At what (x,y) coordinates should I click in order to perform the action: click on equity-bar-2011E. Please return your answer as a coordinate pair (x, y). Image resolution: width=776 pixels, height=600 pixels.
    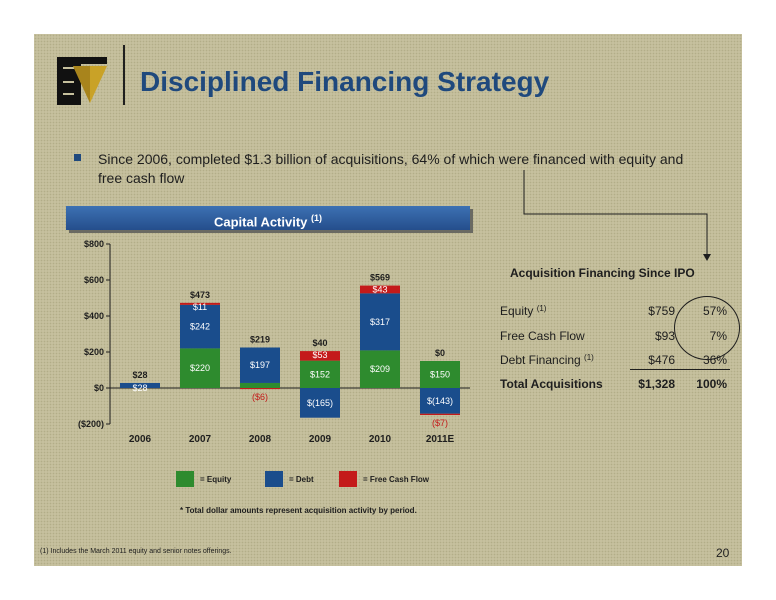
    Looking at the image, I should click on (440, 374).